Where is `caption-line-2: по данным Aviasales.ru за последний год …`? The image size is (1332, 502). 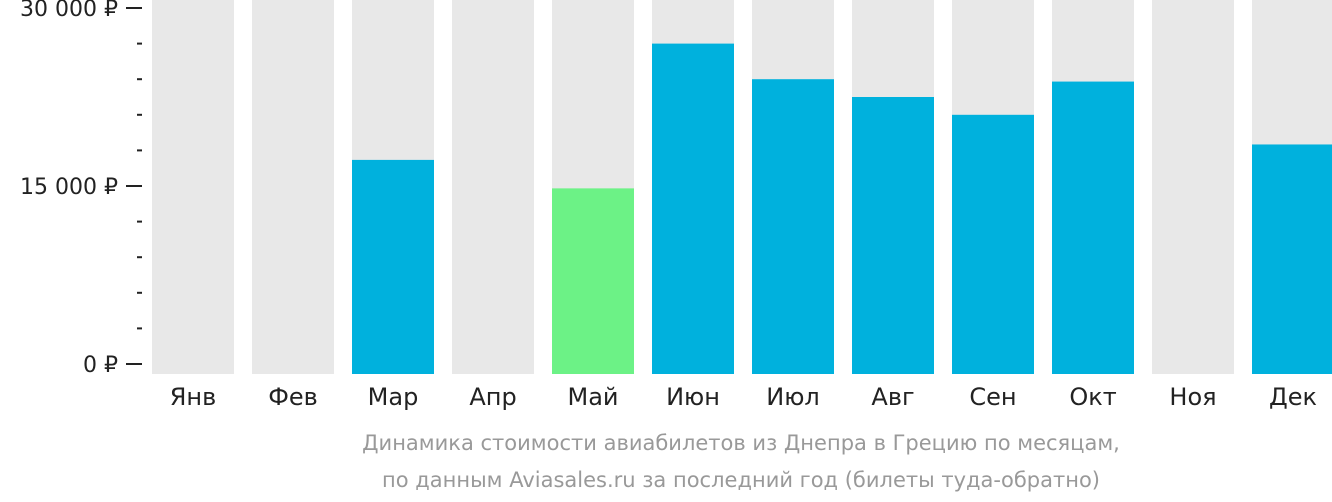 caption-line-2: по данным Aviasales.ru за последний год … is located at coordinates (741, 480).